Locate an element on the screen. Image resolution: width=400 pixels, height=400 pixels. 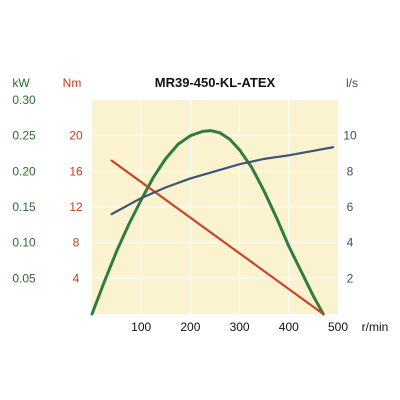
chart-title: MR39-450-KL-ATEX is located at coordinates (215, 82).